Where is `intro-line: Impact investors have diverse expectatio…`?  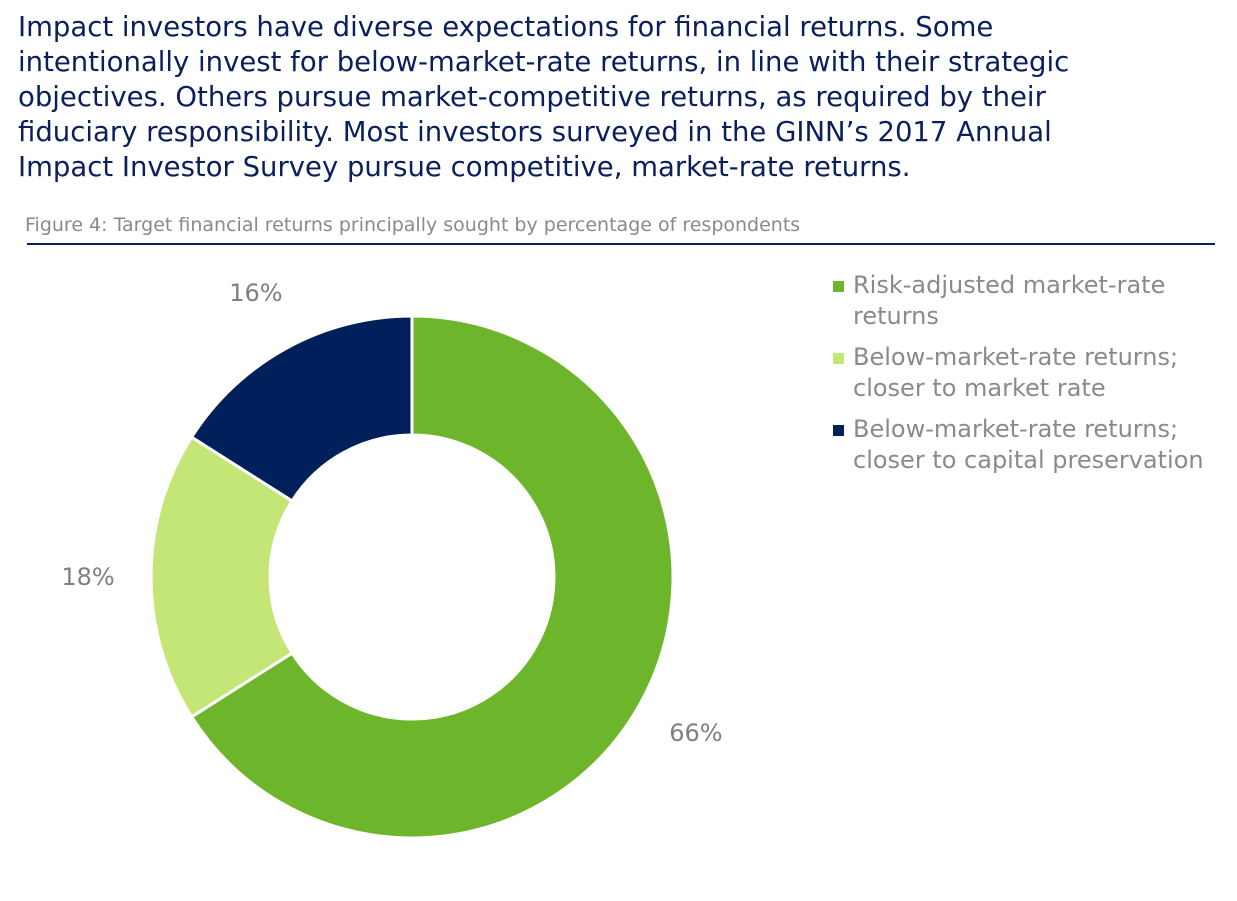 intro-line: Impact investors have diverse expectatio… is located at coordinates (506, 27).